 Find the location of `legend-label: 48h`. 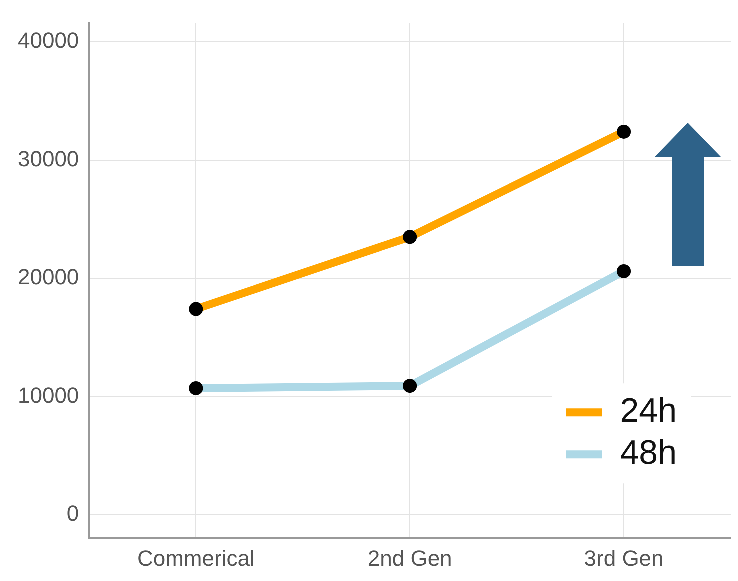

legend-label: 48h is located at coordinates (649, 453).